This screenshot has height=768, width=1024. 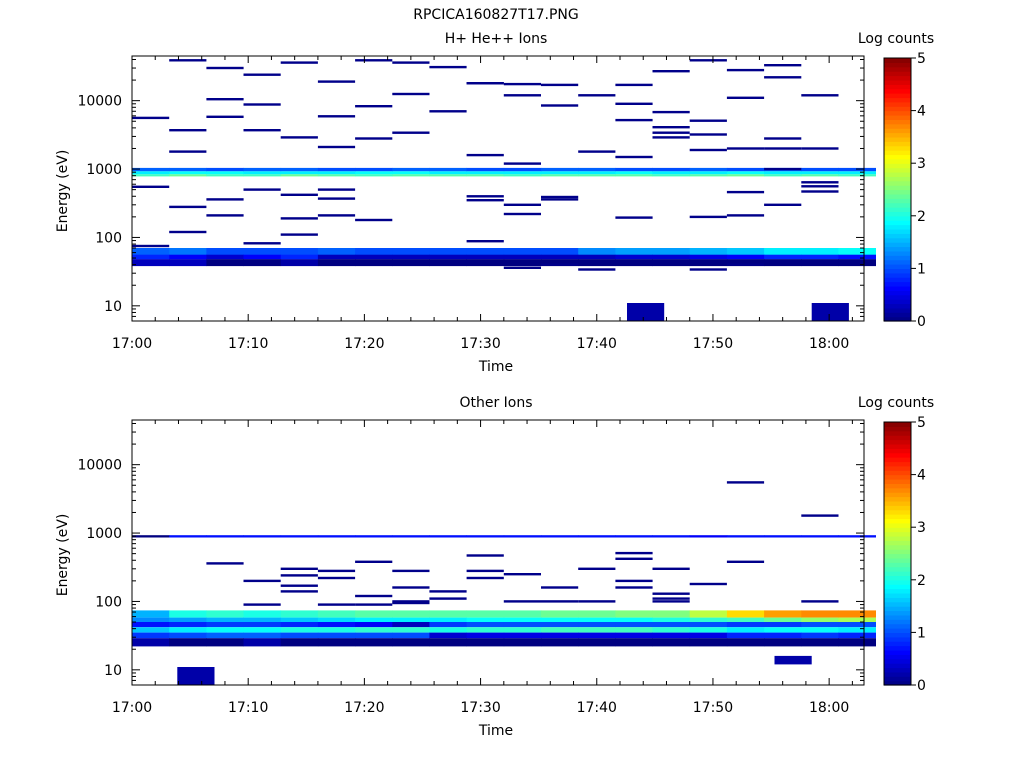 What do you see at coordinates (99, 102) in the screenshot?
I see `y-tick-label: 10000` at bounding box center [99, 102].